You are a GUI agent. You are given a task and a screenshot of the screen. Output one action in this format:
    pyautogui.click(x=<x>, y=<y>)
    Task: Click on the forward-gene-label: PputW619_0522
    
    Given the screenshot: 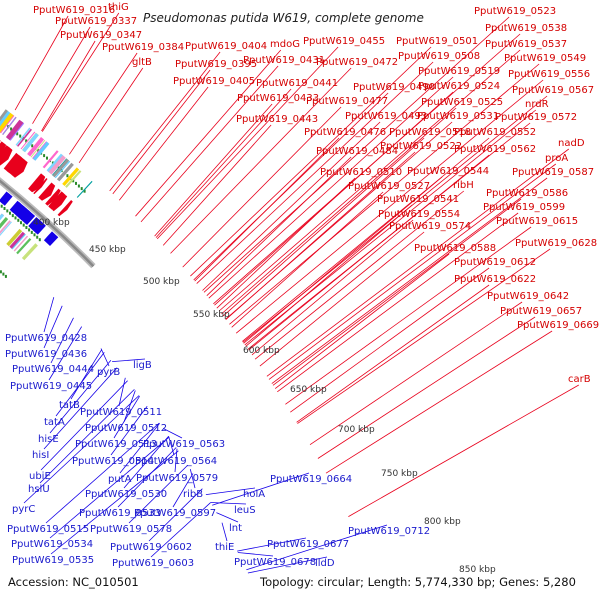 What is the action you would take?
    pyautogui.click(x=421, y=146)
    